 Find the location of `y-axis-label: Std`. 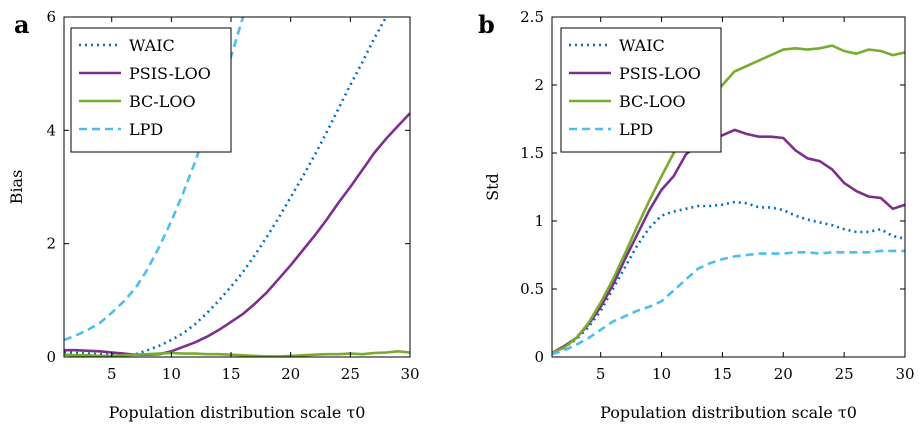

y-axis-label: Std is located at coordinates (492, 187).